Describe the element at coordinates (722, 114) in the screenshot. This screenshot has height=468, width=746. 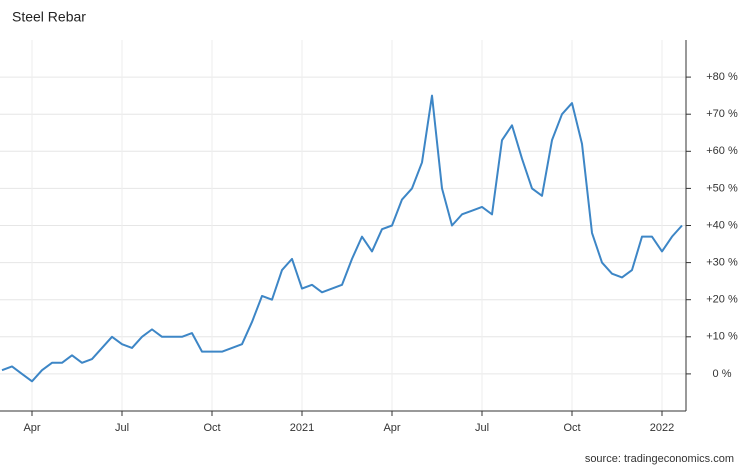
I see `y-tick-label: +70 %` at that location.